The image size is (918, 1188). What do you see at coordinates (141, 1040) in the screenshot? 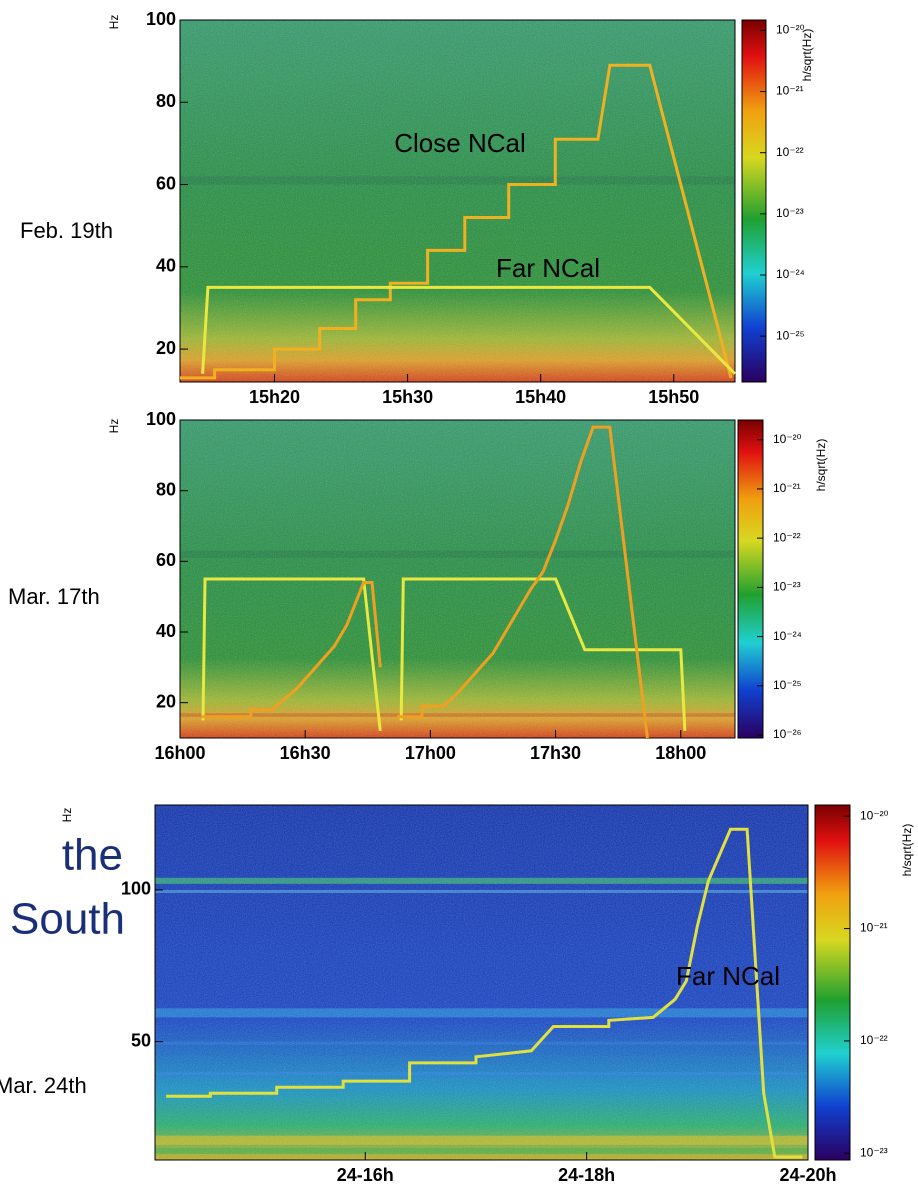
I see `y-tick-label: 50` at bounding box center [141, 1040].